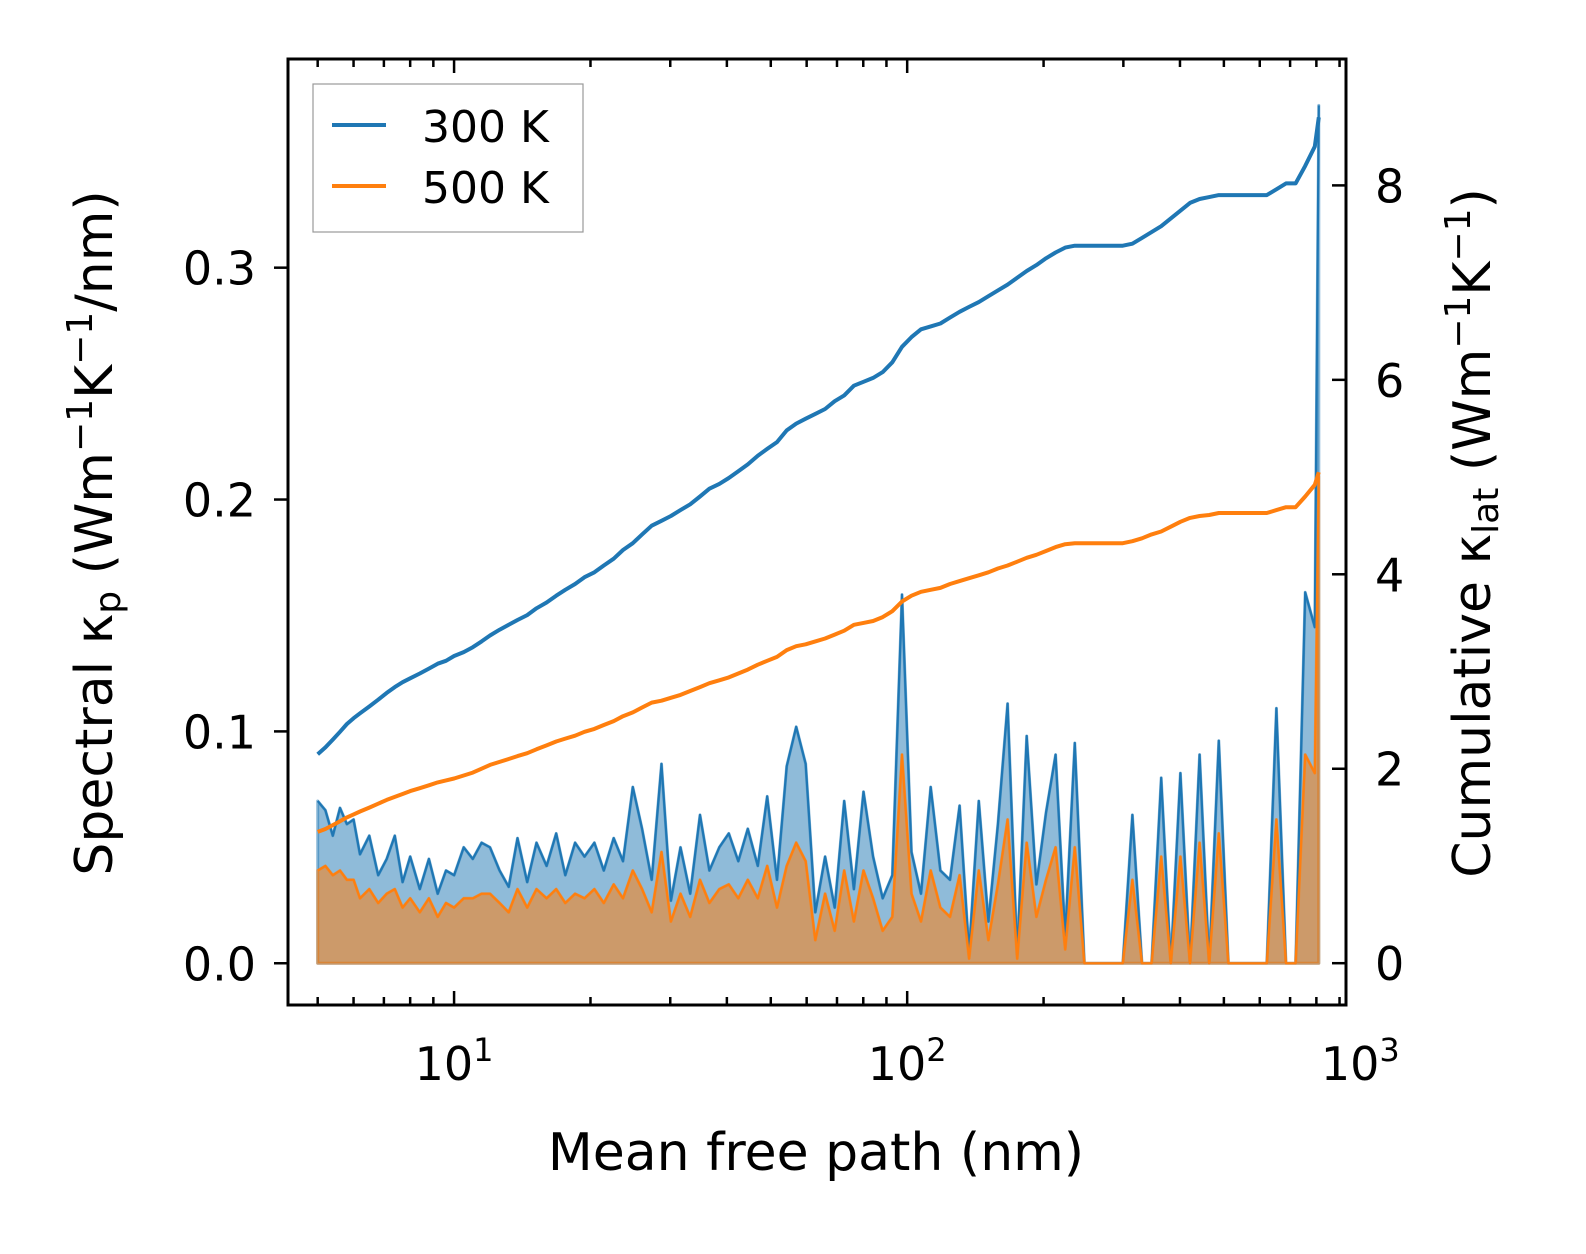  Describe the element at coordinates (219, 964) in the screenshot. I see `y-left-tick-label: 0.0` at that location.